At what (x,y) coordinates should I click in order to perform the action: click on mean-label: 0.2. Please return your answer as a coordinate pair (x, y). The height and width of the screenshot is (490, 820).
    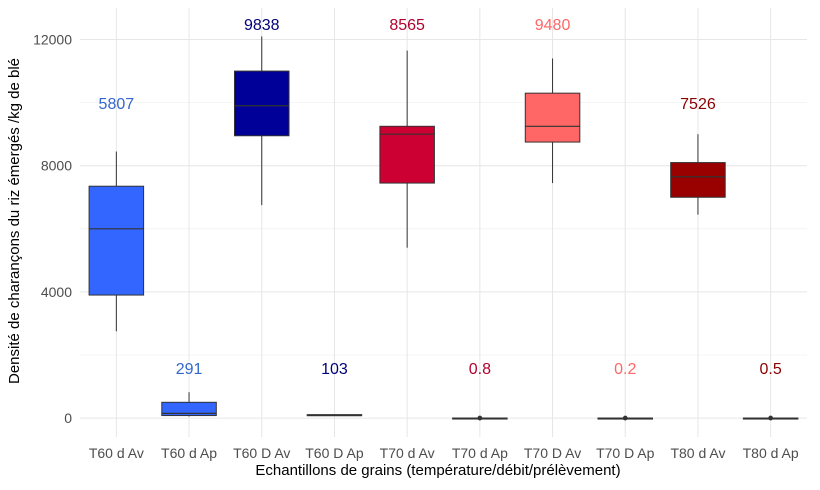
    Looking at the image, I should click on (625, 369).